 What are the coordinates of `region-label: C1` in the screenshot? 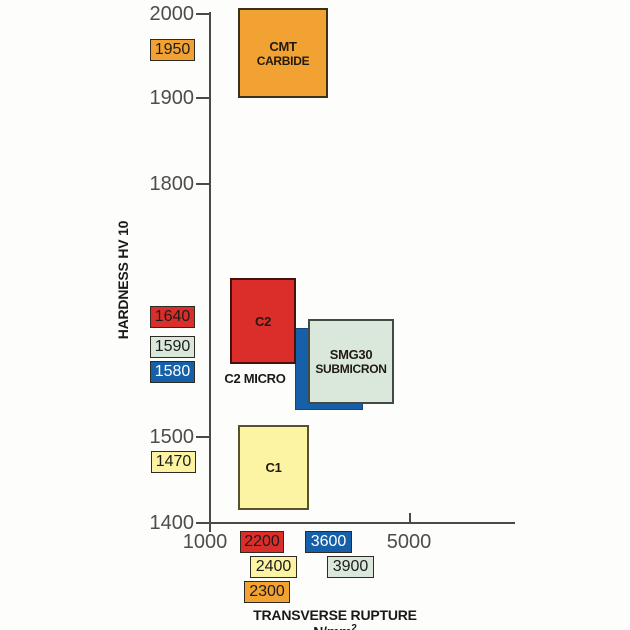 It's located at (273, 467).